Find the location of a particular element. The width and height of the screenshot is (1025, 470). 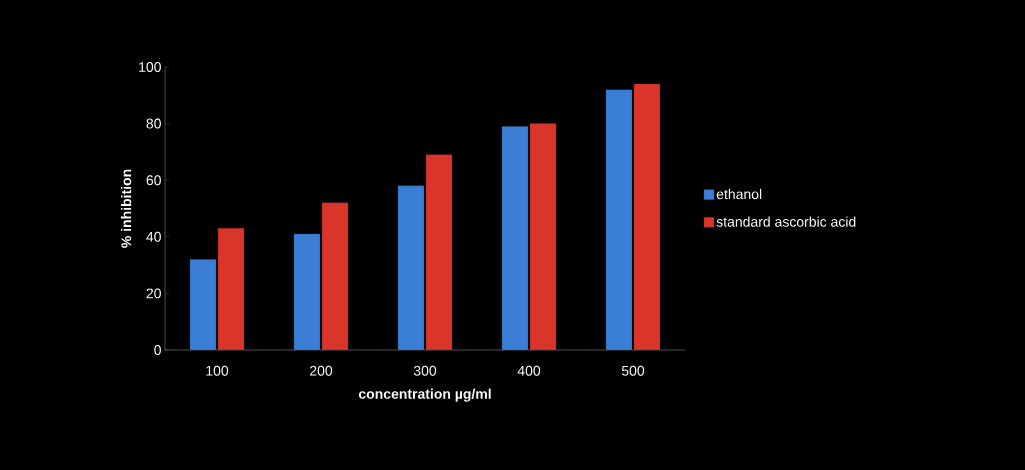

y-tick-label: 0 is located at coordinates (157, 350).